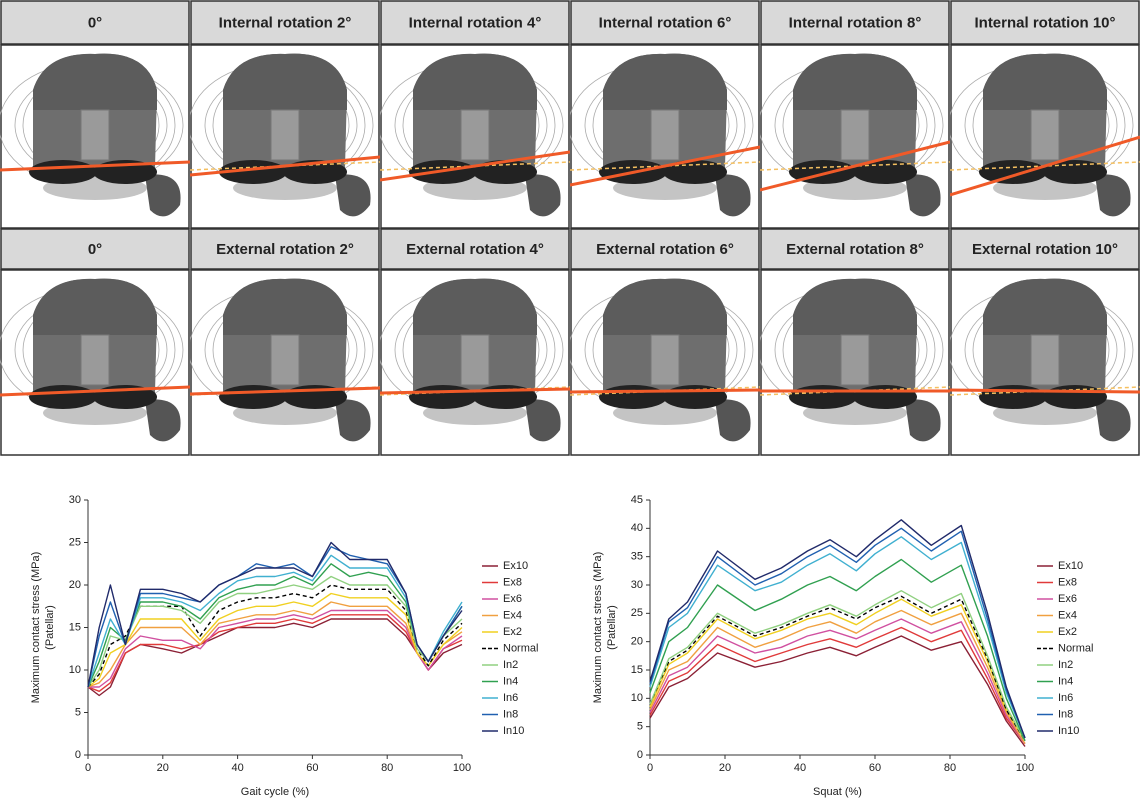 Image resolution: width=1140 pixels, height=802 pixels. I want to click on y-tick-label: 40, so click(637, 528).